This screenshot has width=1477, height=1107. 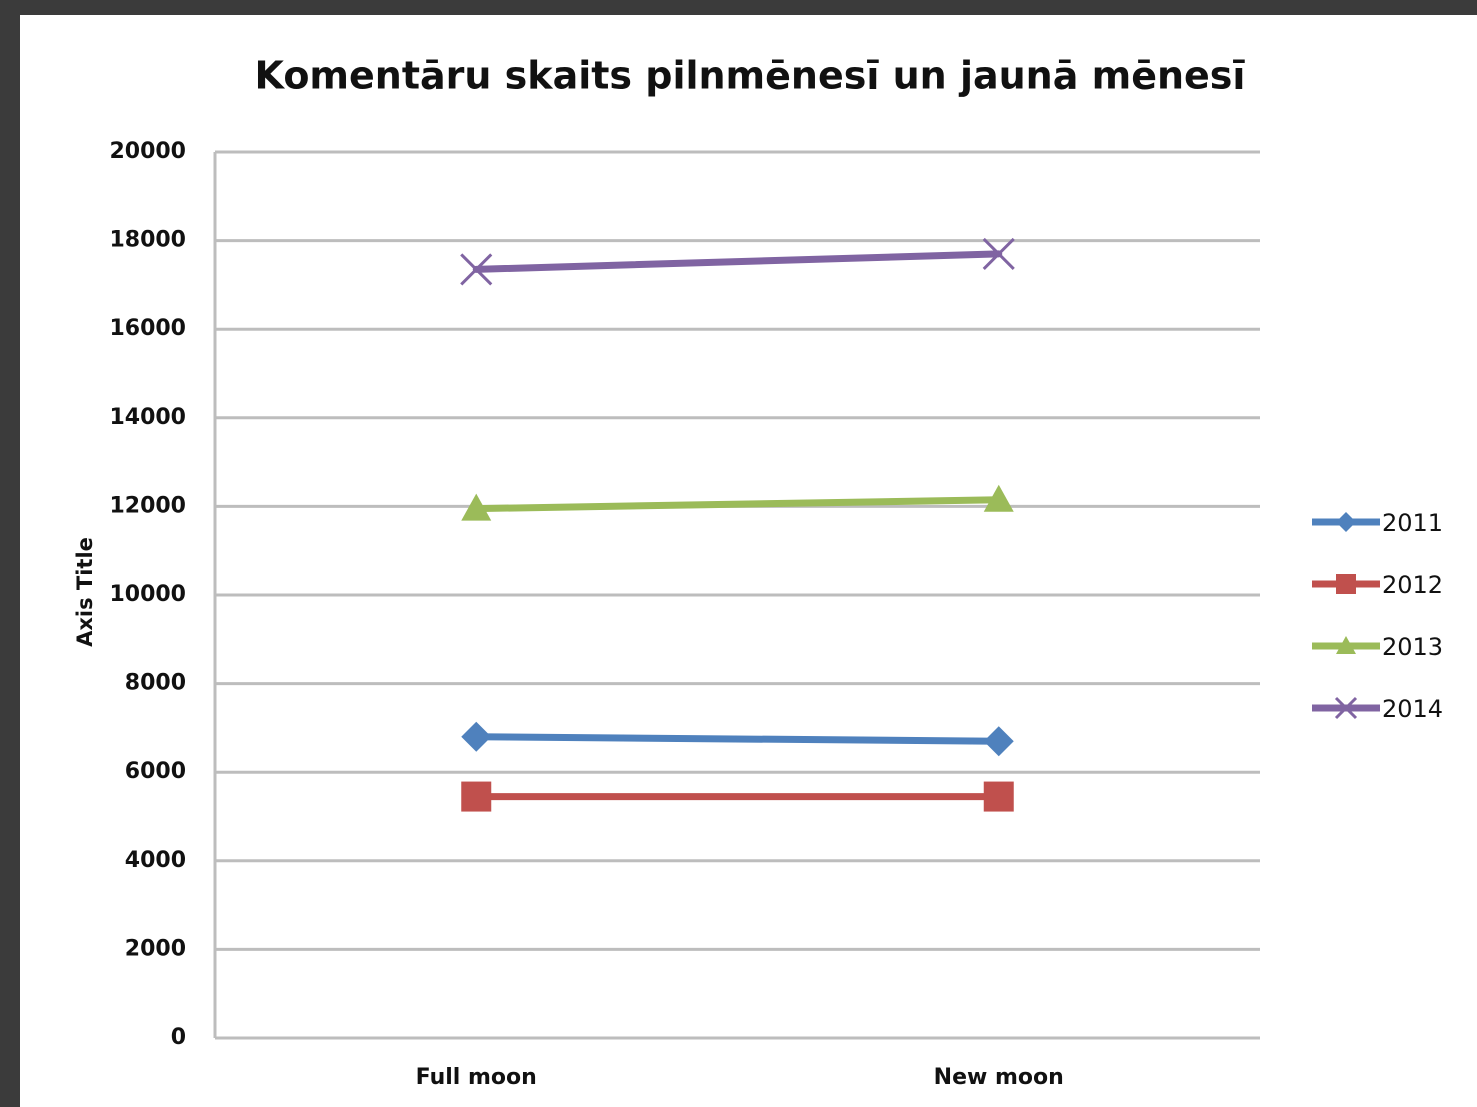 I want to click on y-tick-label: 2000, so click(x=155, y=948).